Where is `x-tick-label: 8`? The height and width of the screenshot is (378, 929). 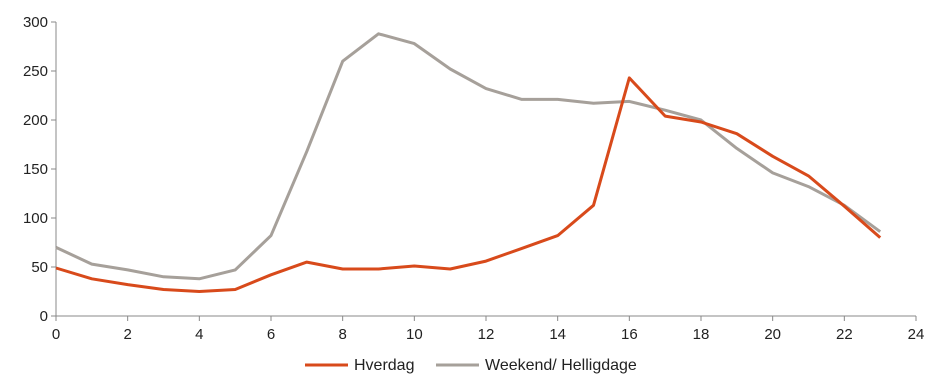
x-tick-label: 8 is located at coordinates (342, 334).